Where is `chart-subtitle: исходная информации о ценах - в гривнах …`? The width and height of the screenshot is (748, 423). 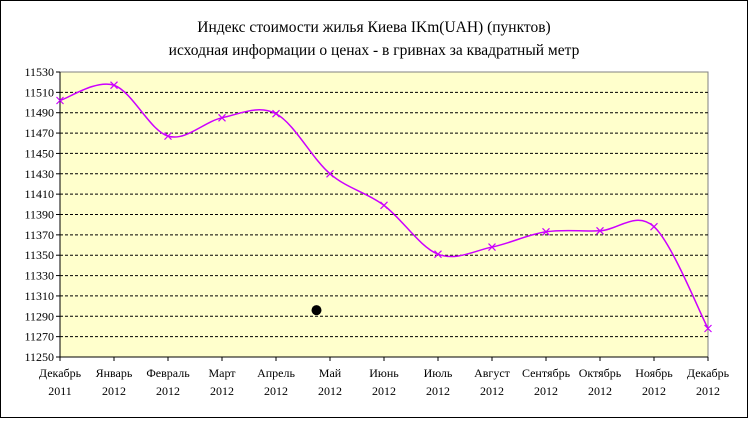 chart-subtitle: исходная информации о ценах - в гривнах … is located at coordinates (374, 50).